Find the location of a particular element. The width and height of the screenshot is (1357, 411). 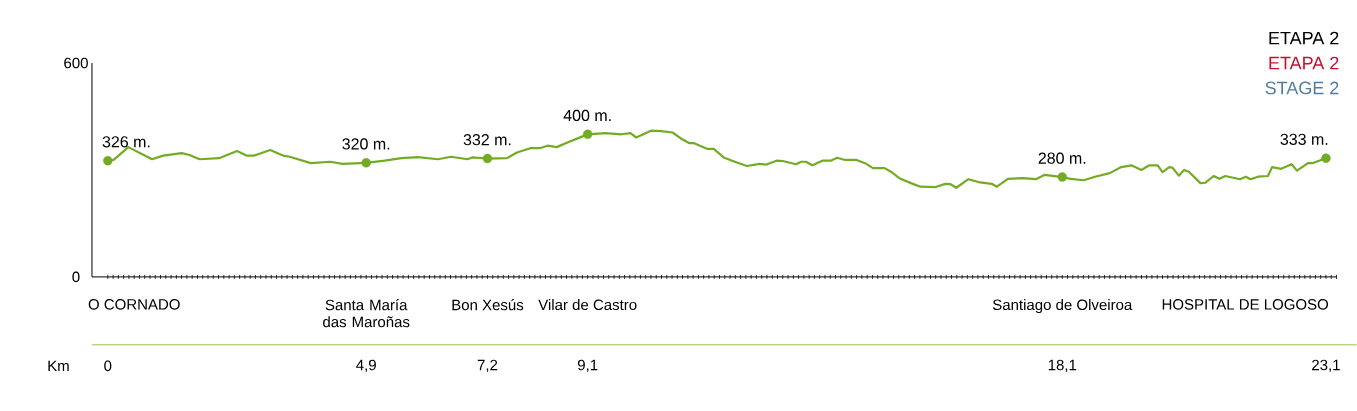

data-label: 332 m. is located at coordinates (487, 140).